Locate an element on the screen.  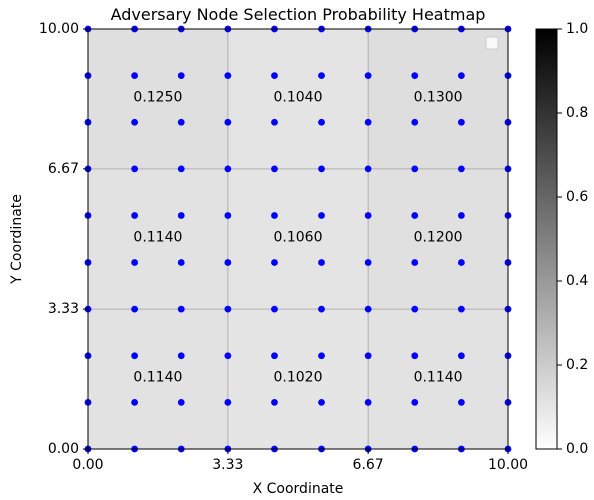
y-tick-label: 10.00 is located at coordinates (59, 29).